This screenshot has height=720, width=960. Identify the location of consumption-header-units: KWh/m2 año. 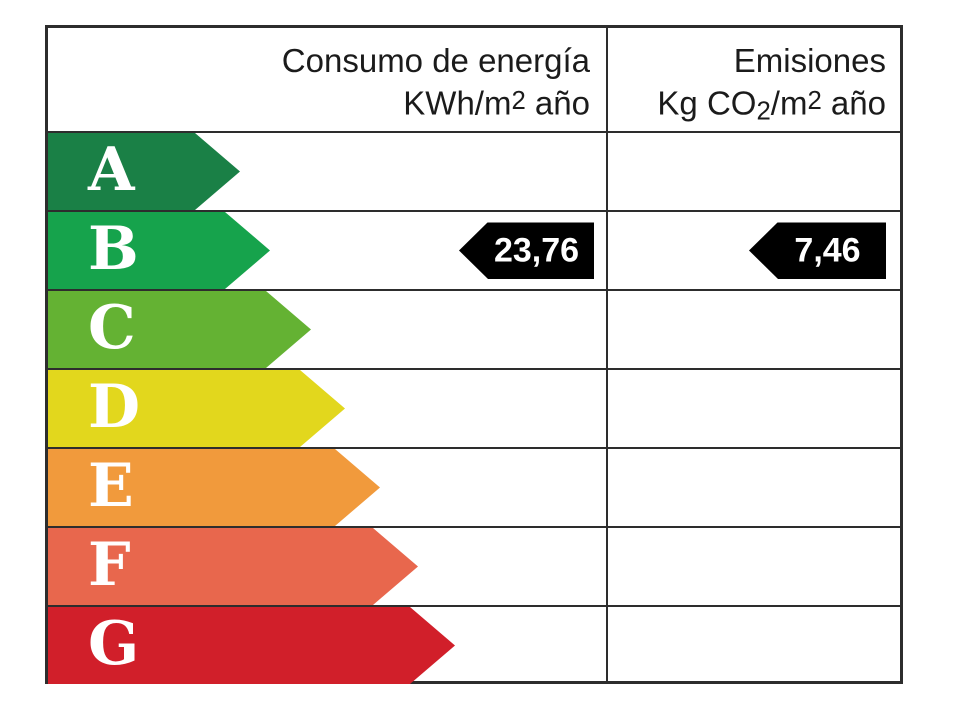
(496, 103).